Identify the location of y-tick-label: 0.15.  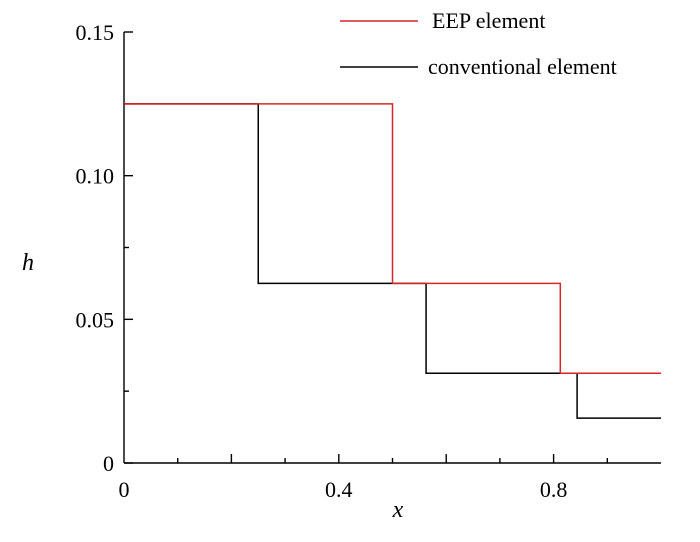
(95, 32).